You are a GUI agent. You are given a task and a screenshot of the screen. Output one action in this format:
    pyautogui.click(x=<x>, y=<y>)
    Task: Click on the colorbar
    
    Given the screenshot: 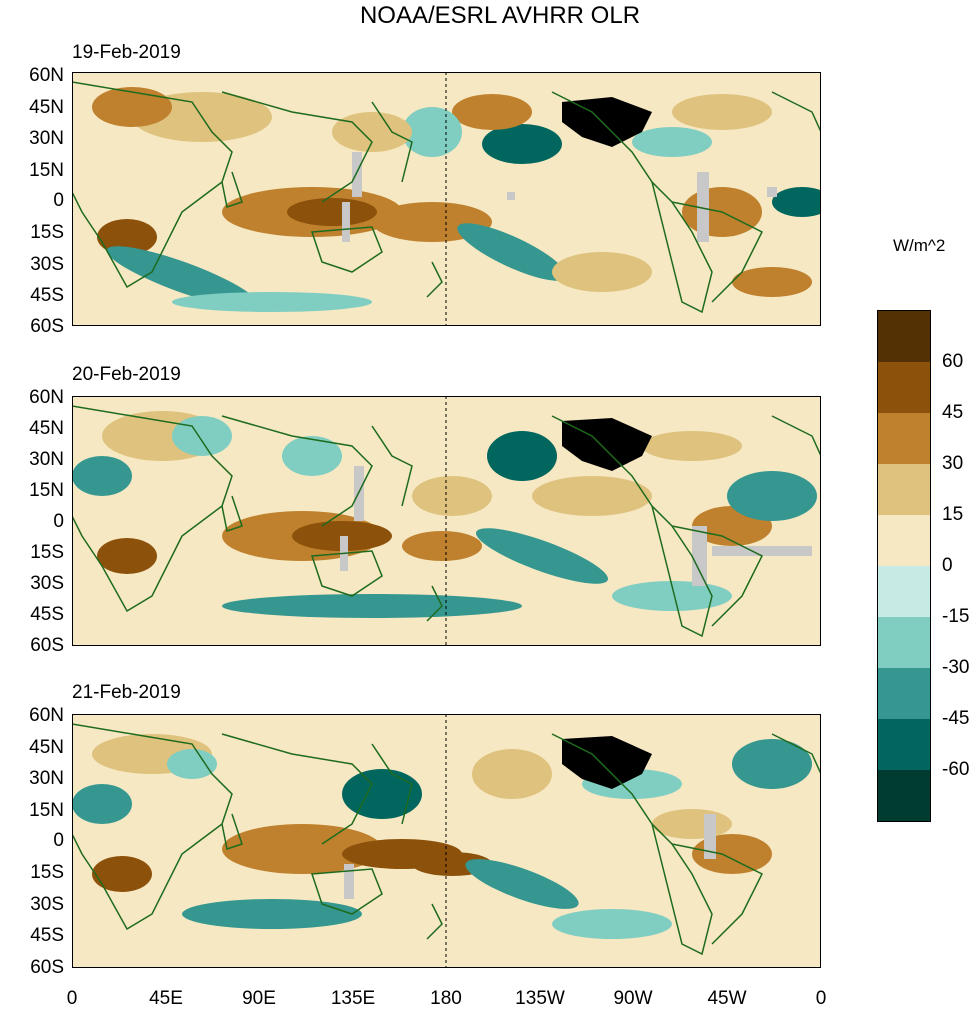 What is the action you would take?
    pyautogui.click(x=904, y=566)
    